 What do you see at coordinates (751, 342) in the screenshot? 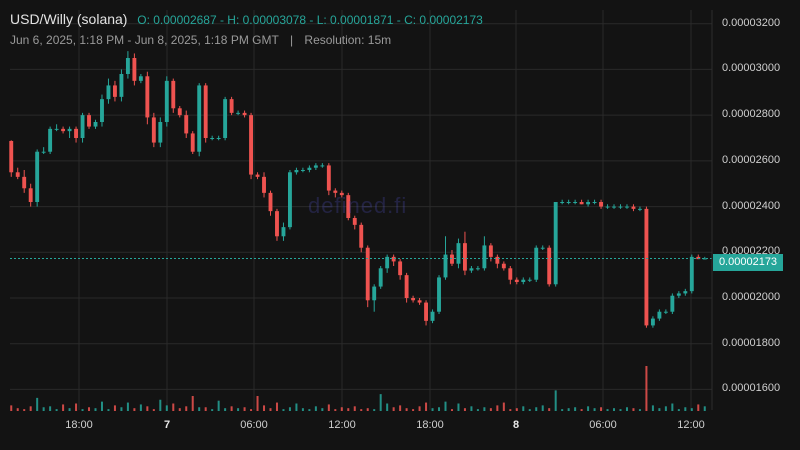
I see `price-tick-label: 0.00001800` at bounding box center [751, 342].